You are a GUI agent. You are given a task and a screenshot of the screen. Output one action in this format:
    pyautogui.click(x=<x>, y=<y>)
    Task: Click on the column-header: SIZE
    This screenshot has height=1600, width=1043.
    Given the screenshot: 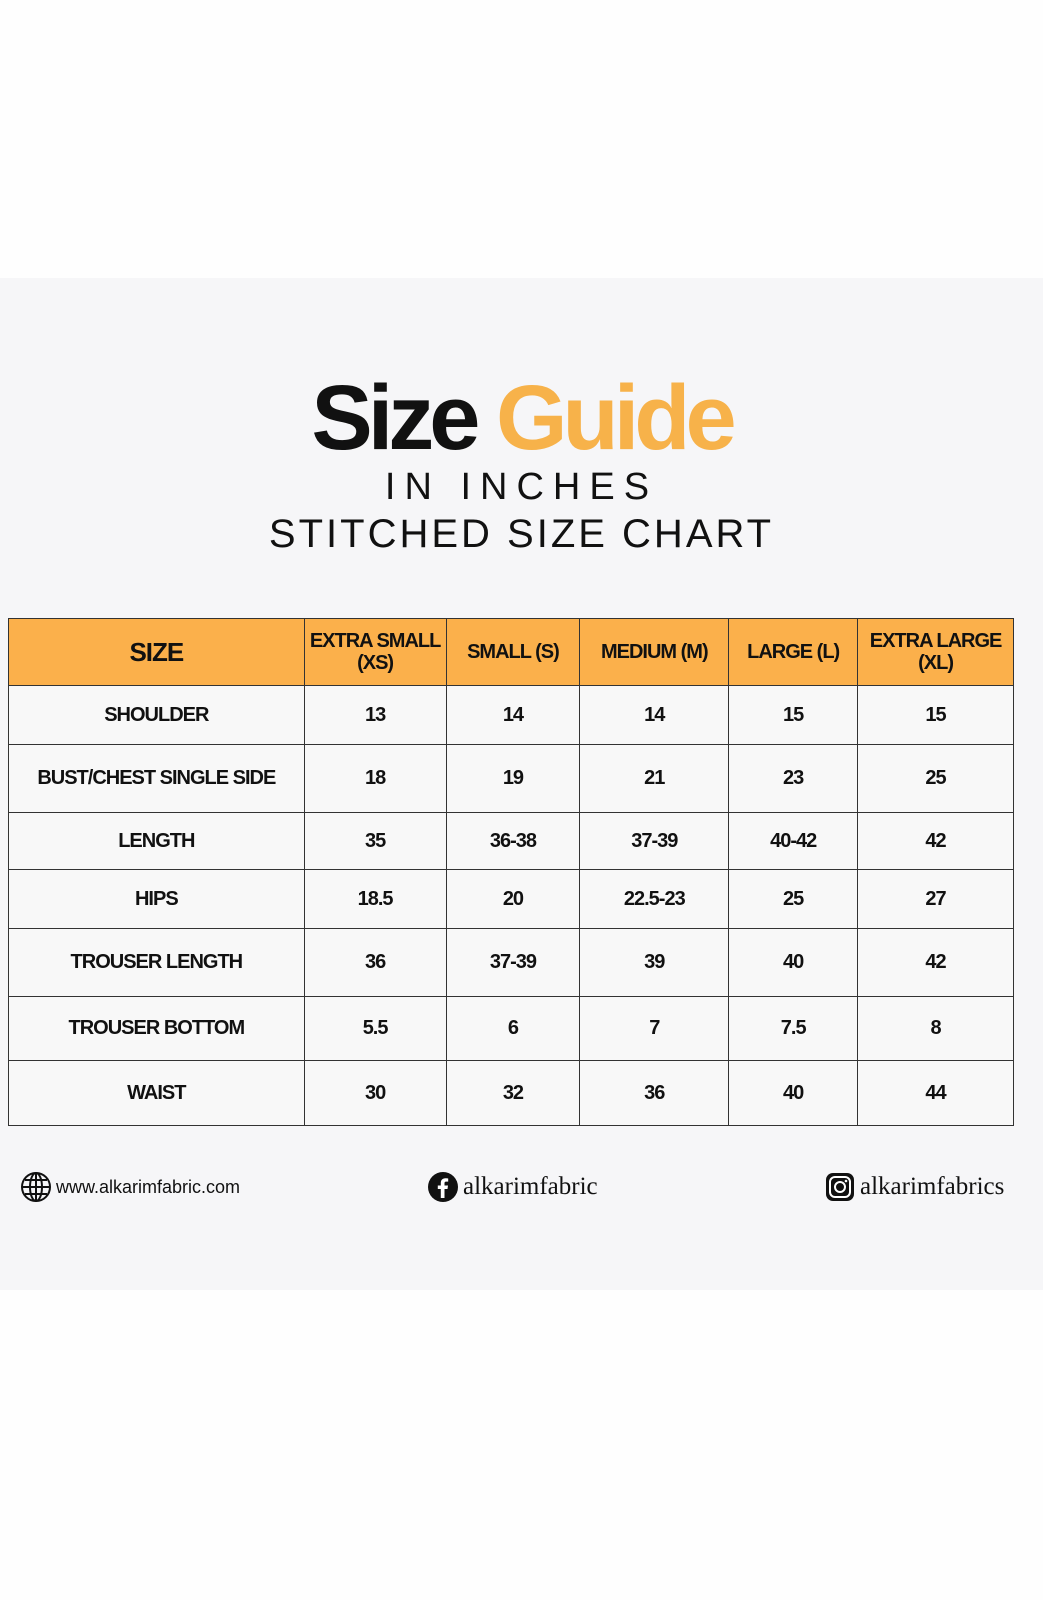 What is the action you would take?
    pyautogui.click(x=156, y=652)
    